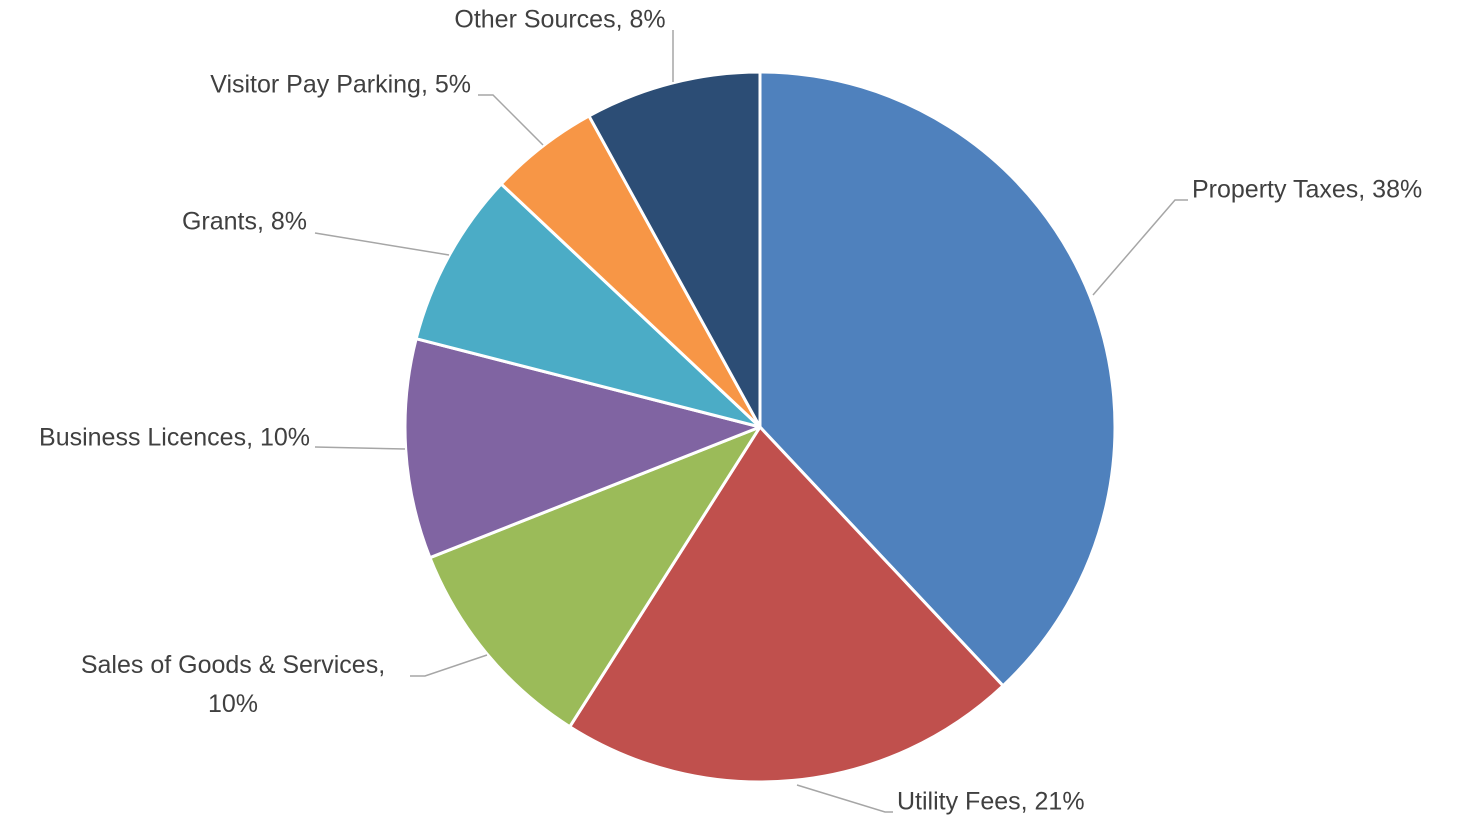  Describe the element at coordinates (244, 221) in the screenshot. I see `data-label: Grants, 8%` at that location.